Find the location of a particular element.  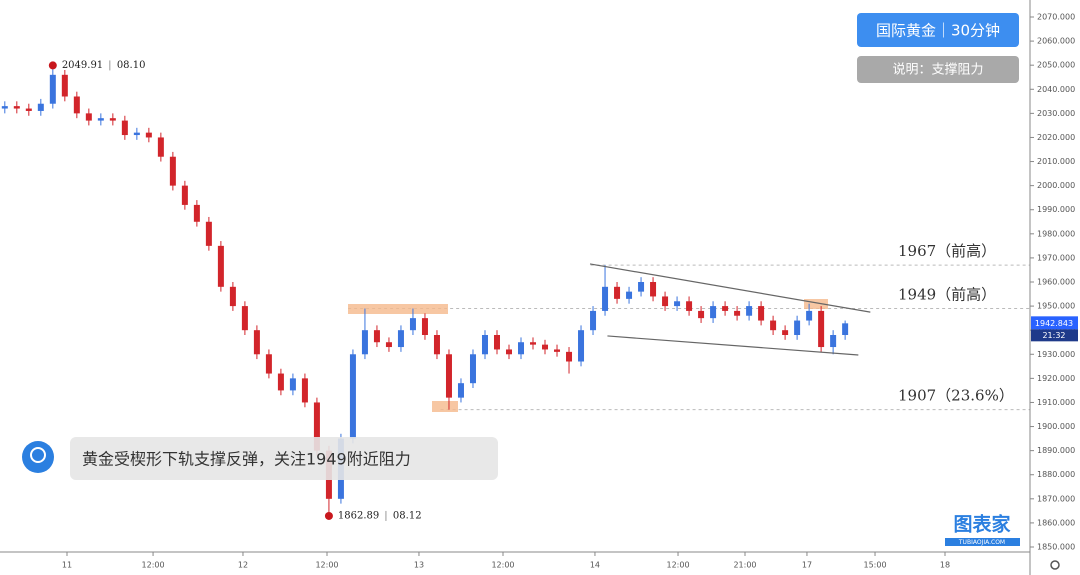

y-tick-label: 2010.000 is located at coordinates (1056, 161).